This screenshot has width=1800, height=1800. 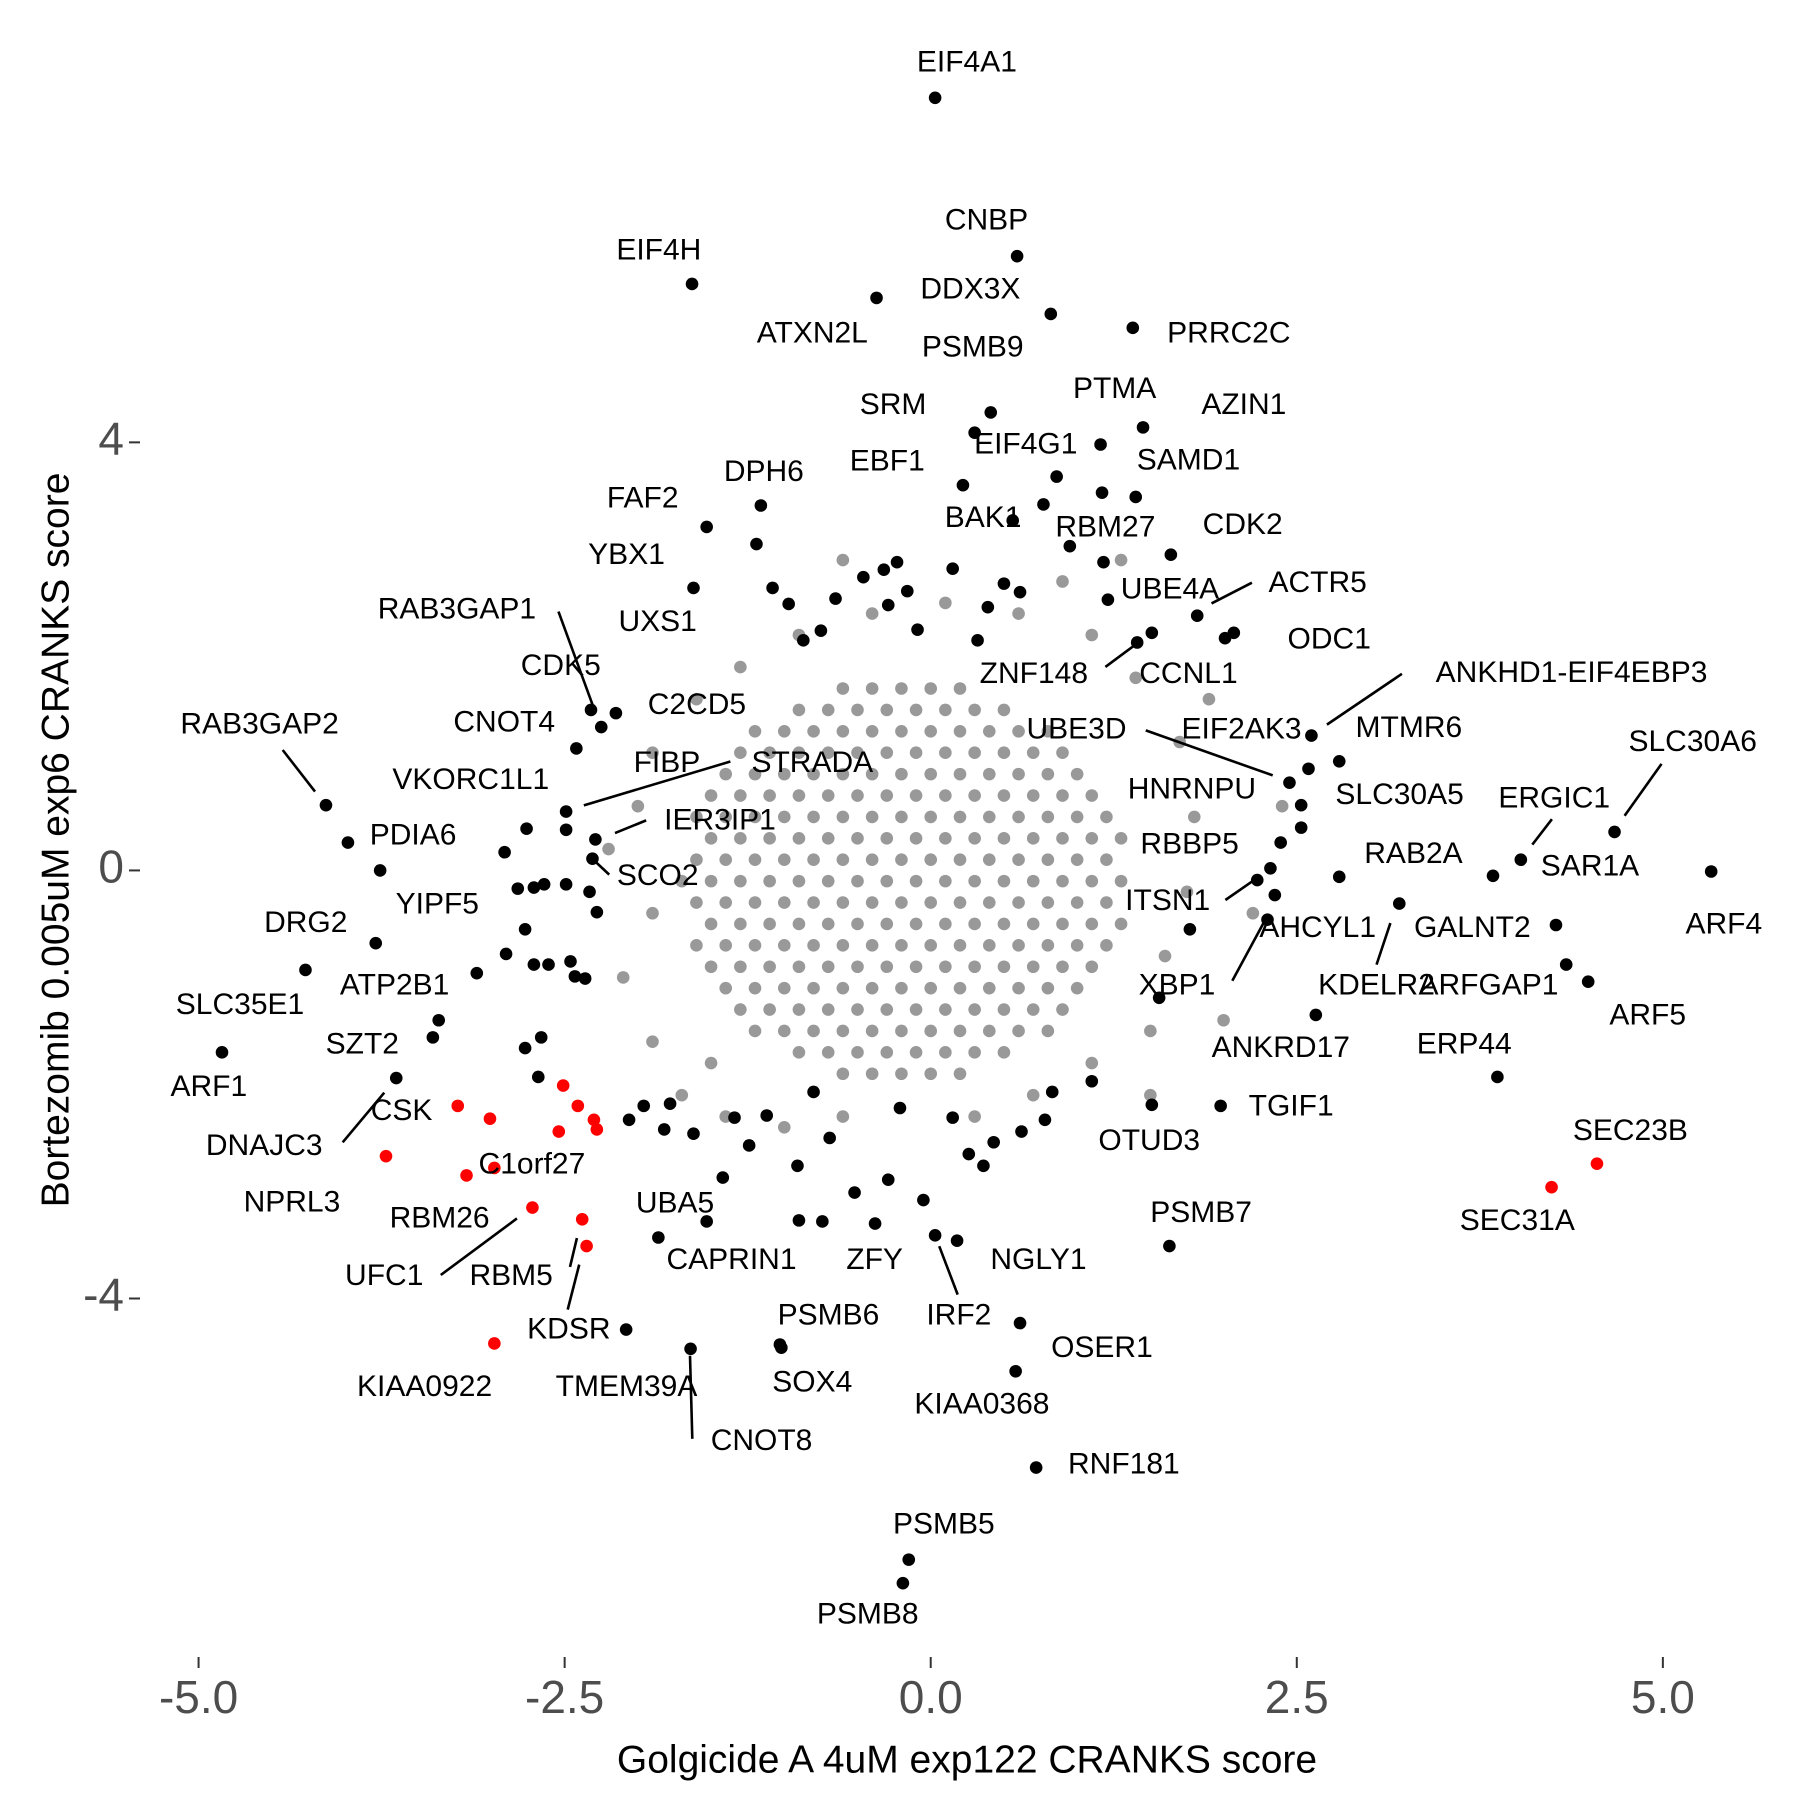 I want to click on point-label: EIF4G1, so click(x=1025, y=443).